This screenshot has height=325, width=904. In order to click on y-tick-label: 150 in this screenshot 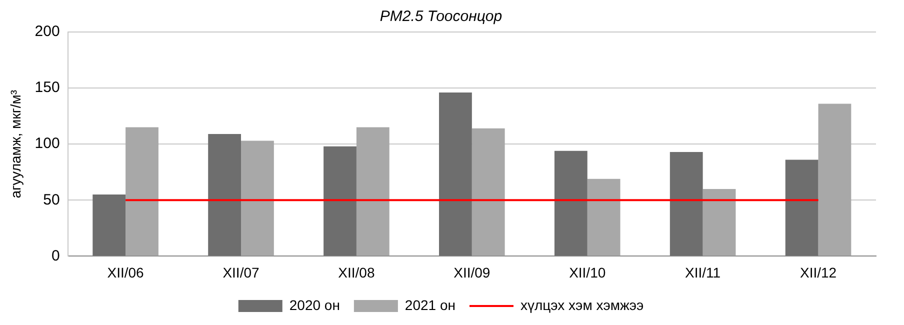, I will do `click(47, 87)`.